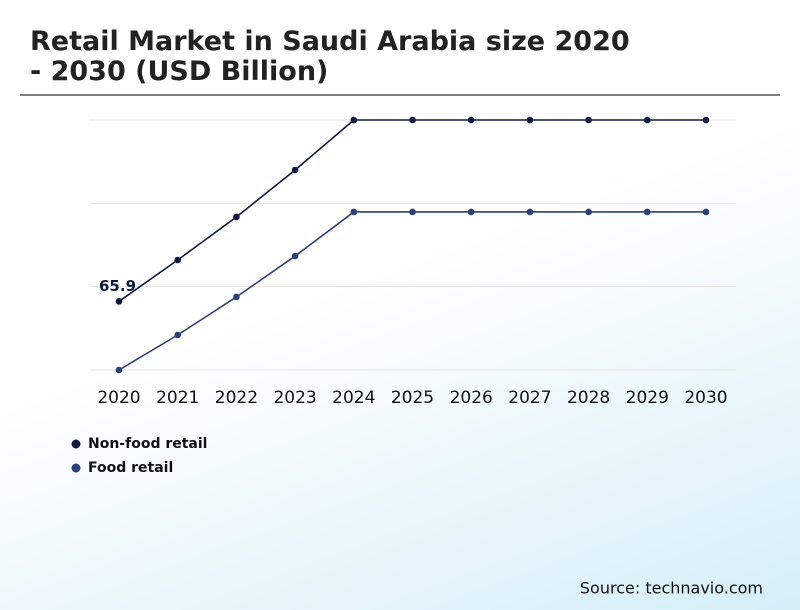  Describe the element at coordinates (236, 398) in the screenshot. I see `x-tick-label: 2022` at that location.